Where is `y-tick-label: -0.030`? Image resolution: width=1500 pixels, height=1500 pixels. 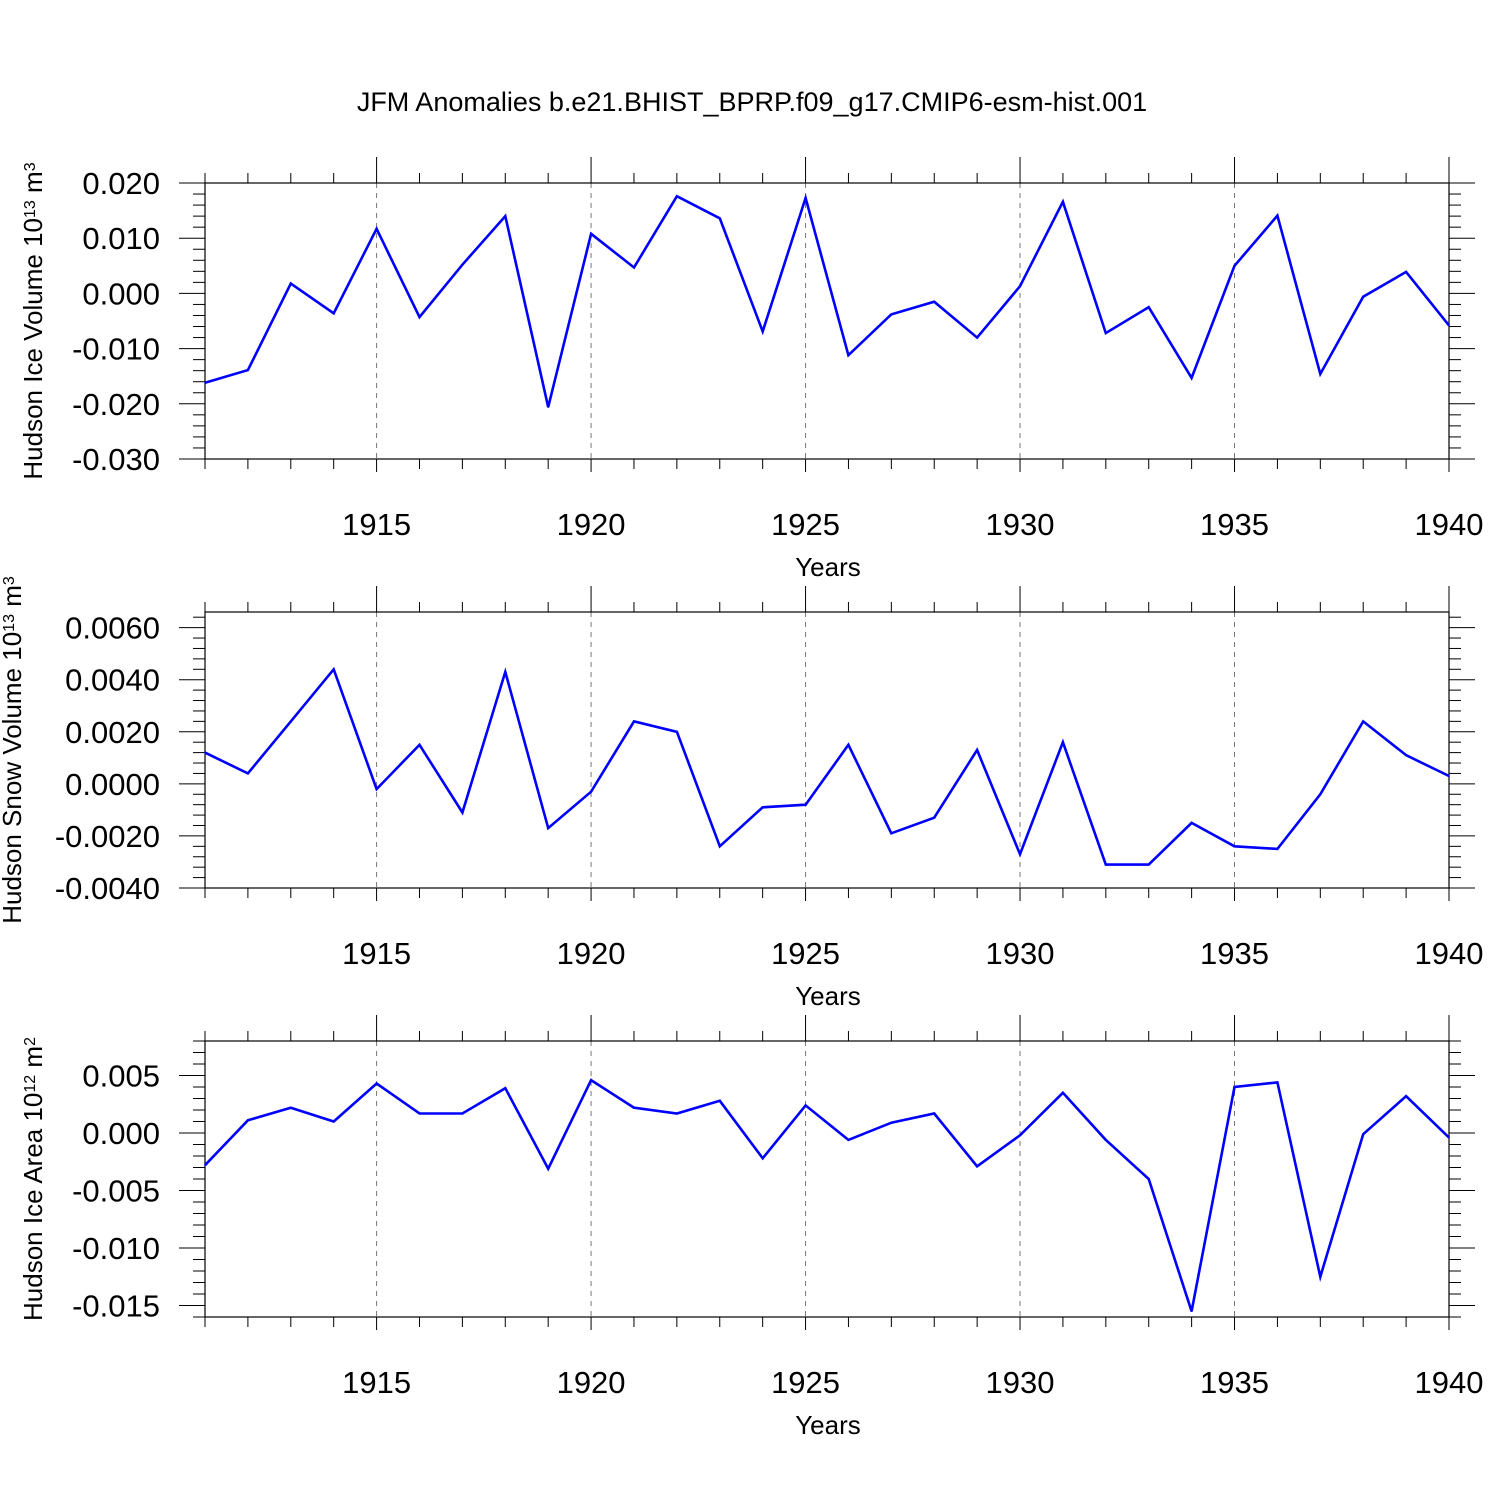 y-tick-label: -0.030 is located at coordinates (116, 459).